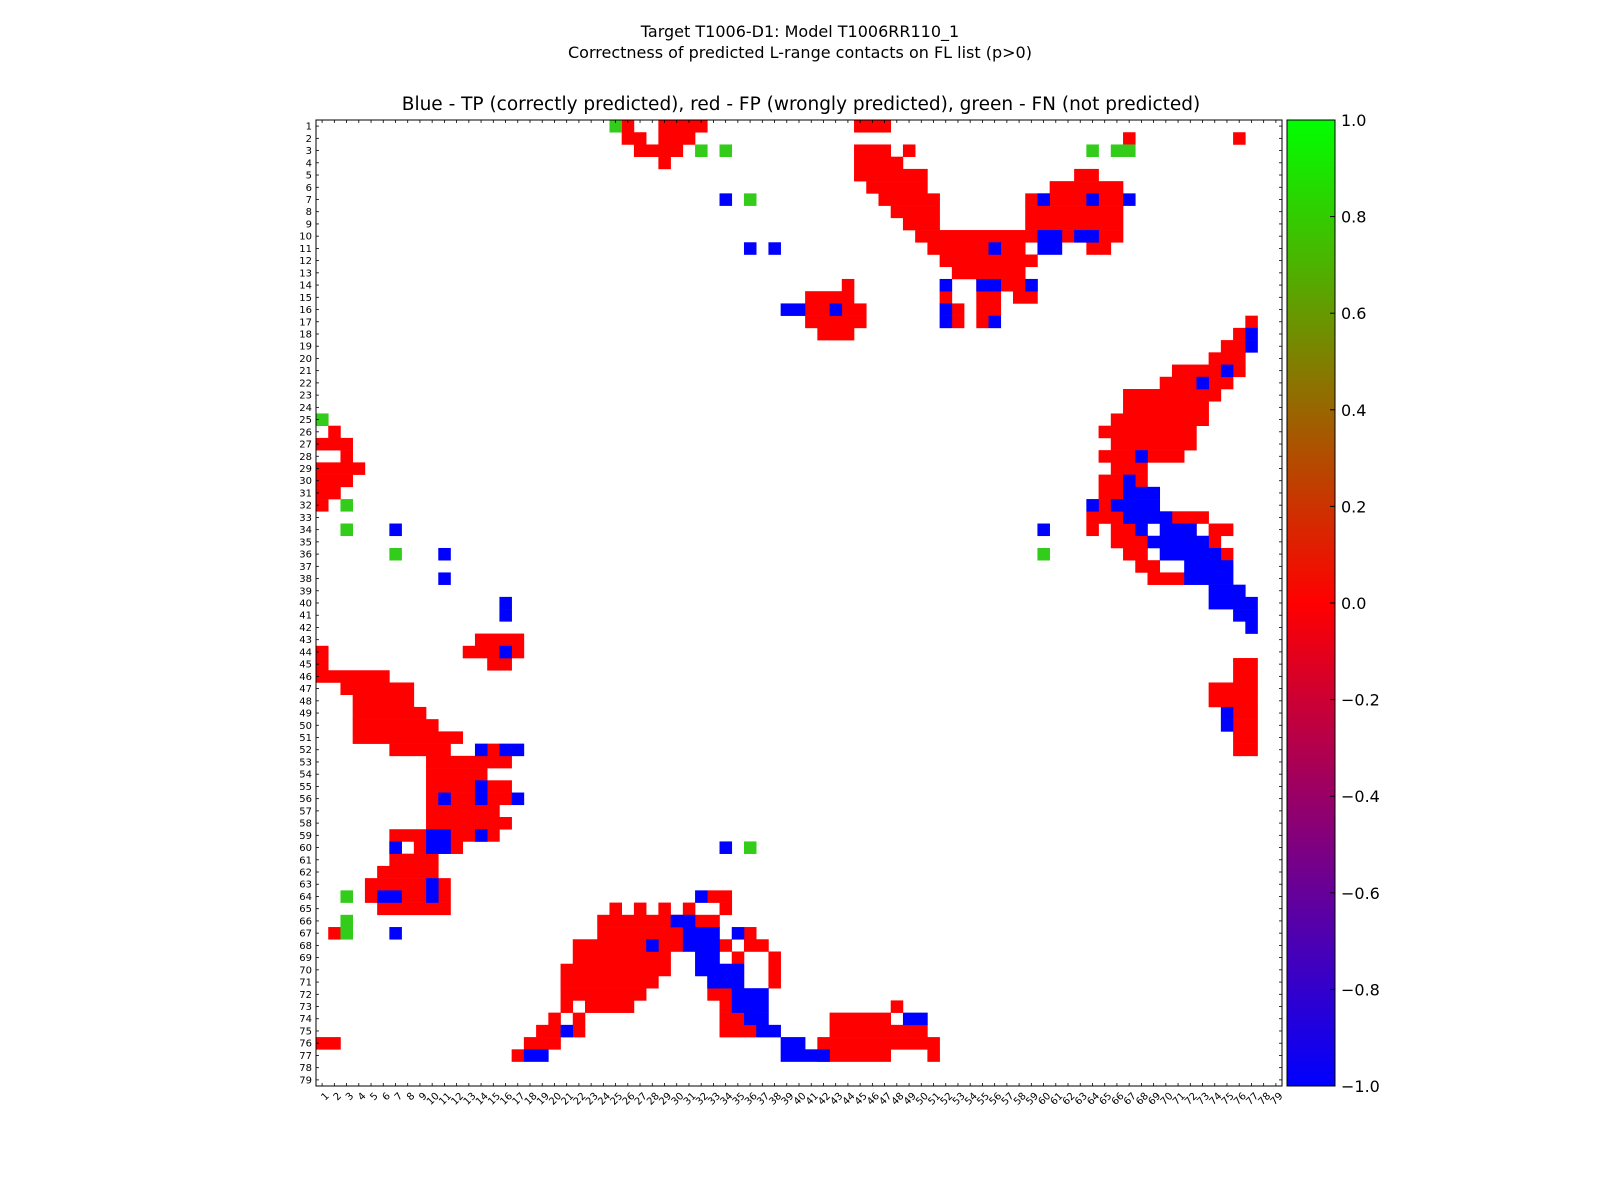 The height and width of the screenshot is (1200, 1600). Describe the element at coordinates (305, 628) in the screenshot. I see `y-tick-label: 42` at that location.